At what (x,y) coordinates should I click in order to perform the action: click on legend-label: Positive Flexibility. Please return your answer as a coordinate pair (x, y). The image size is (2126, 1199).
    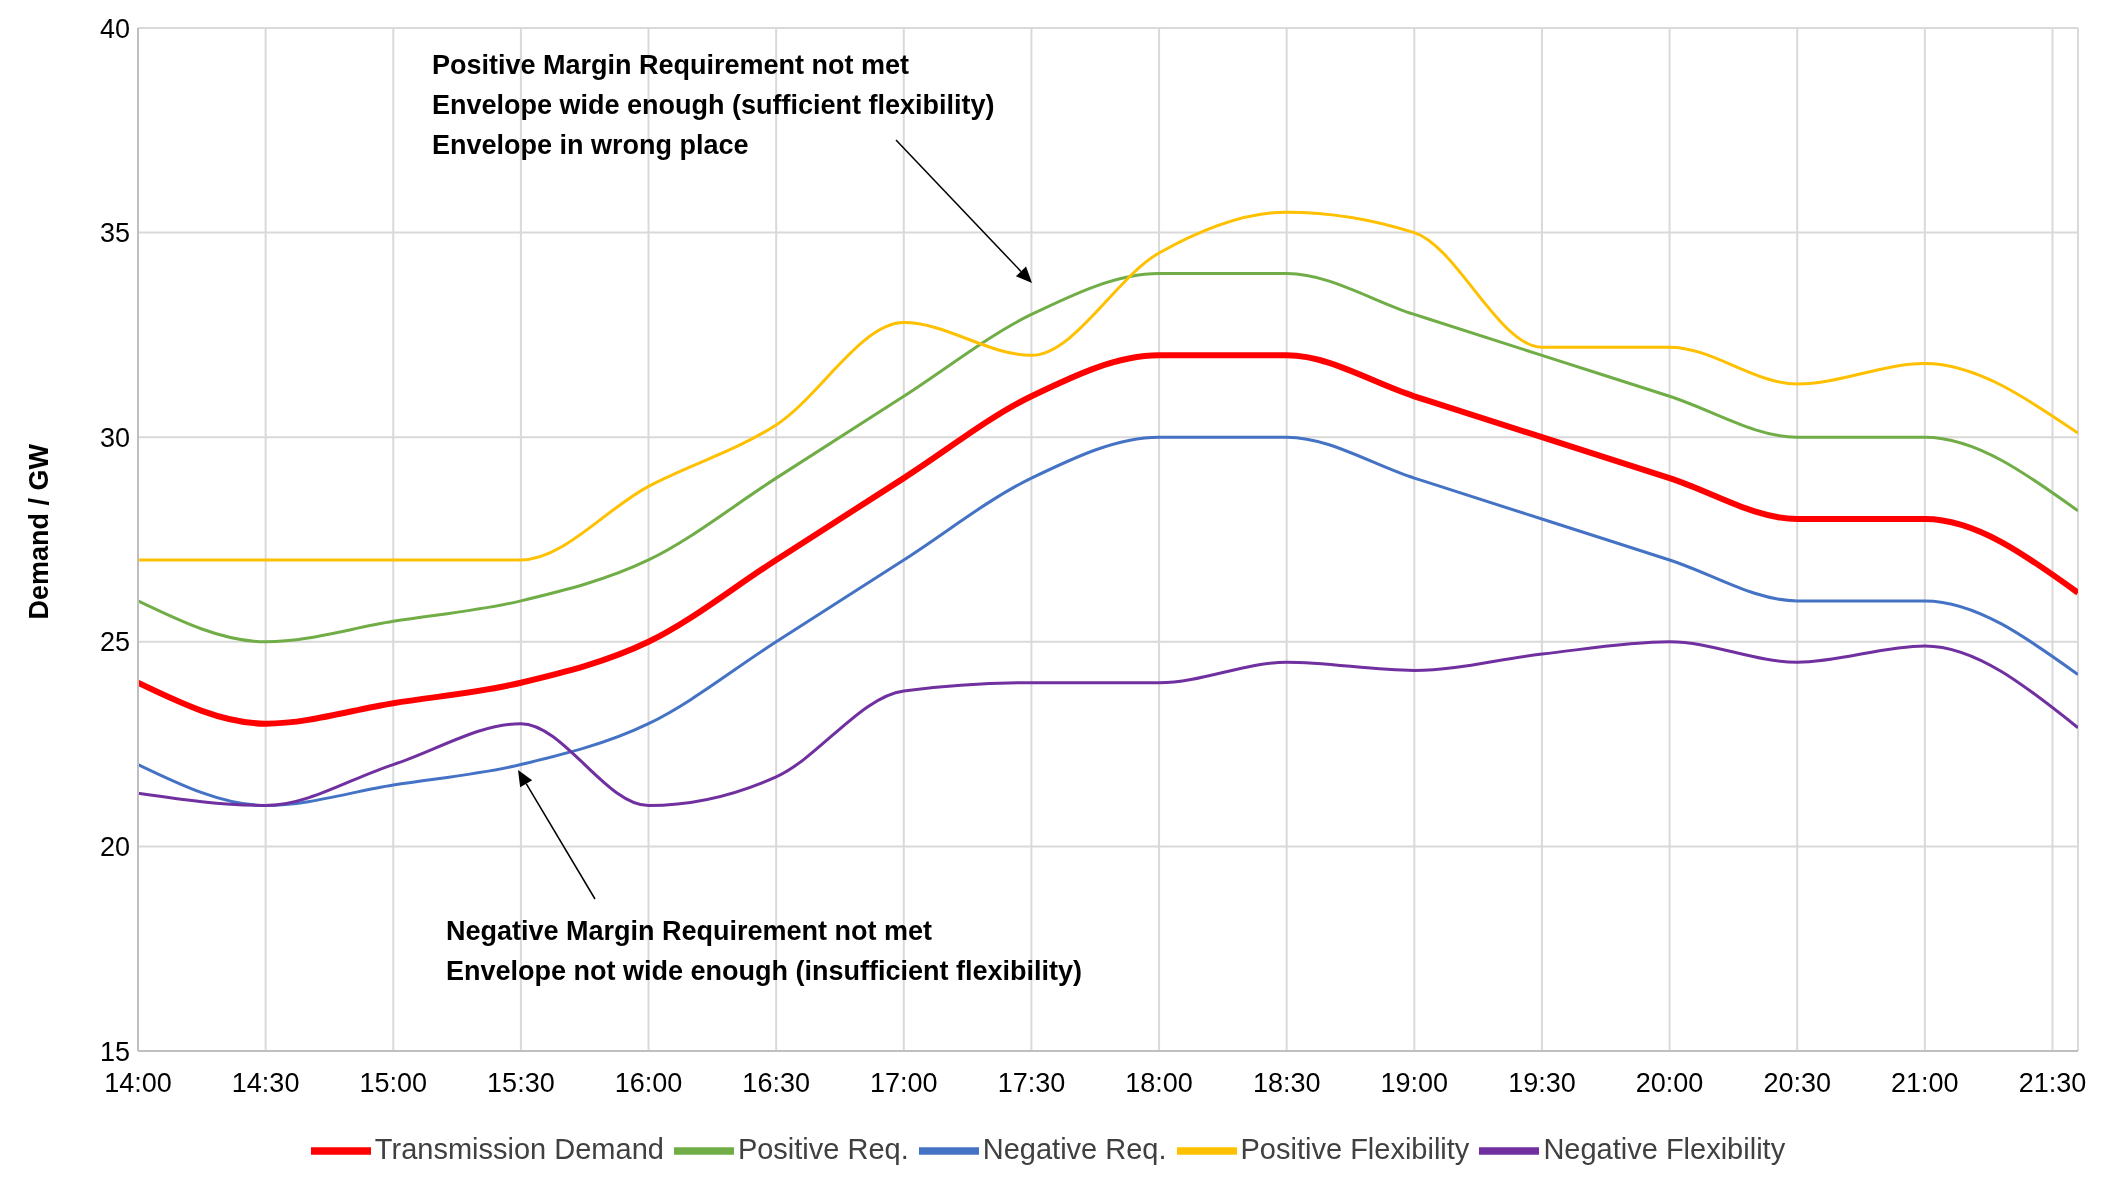
    Looking at the image, I should click on (1355, 1148).